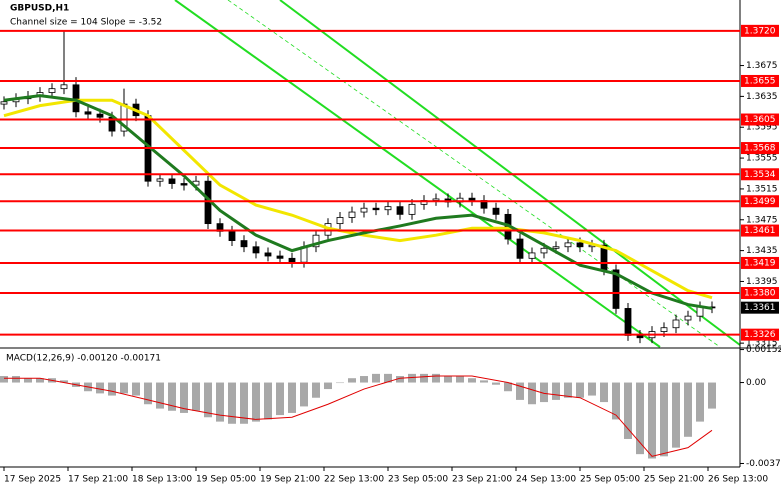  I want to click on level-label: 1.3461, so click(760, 231).